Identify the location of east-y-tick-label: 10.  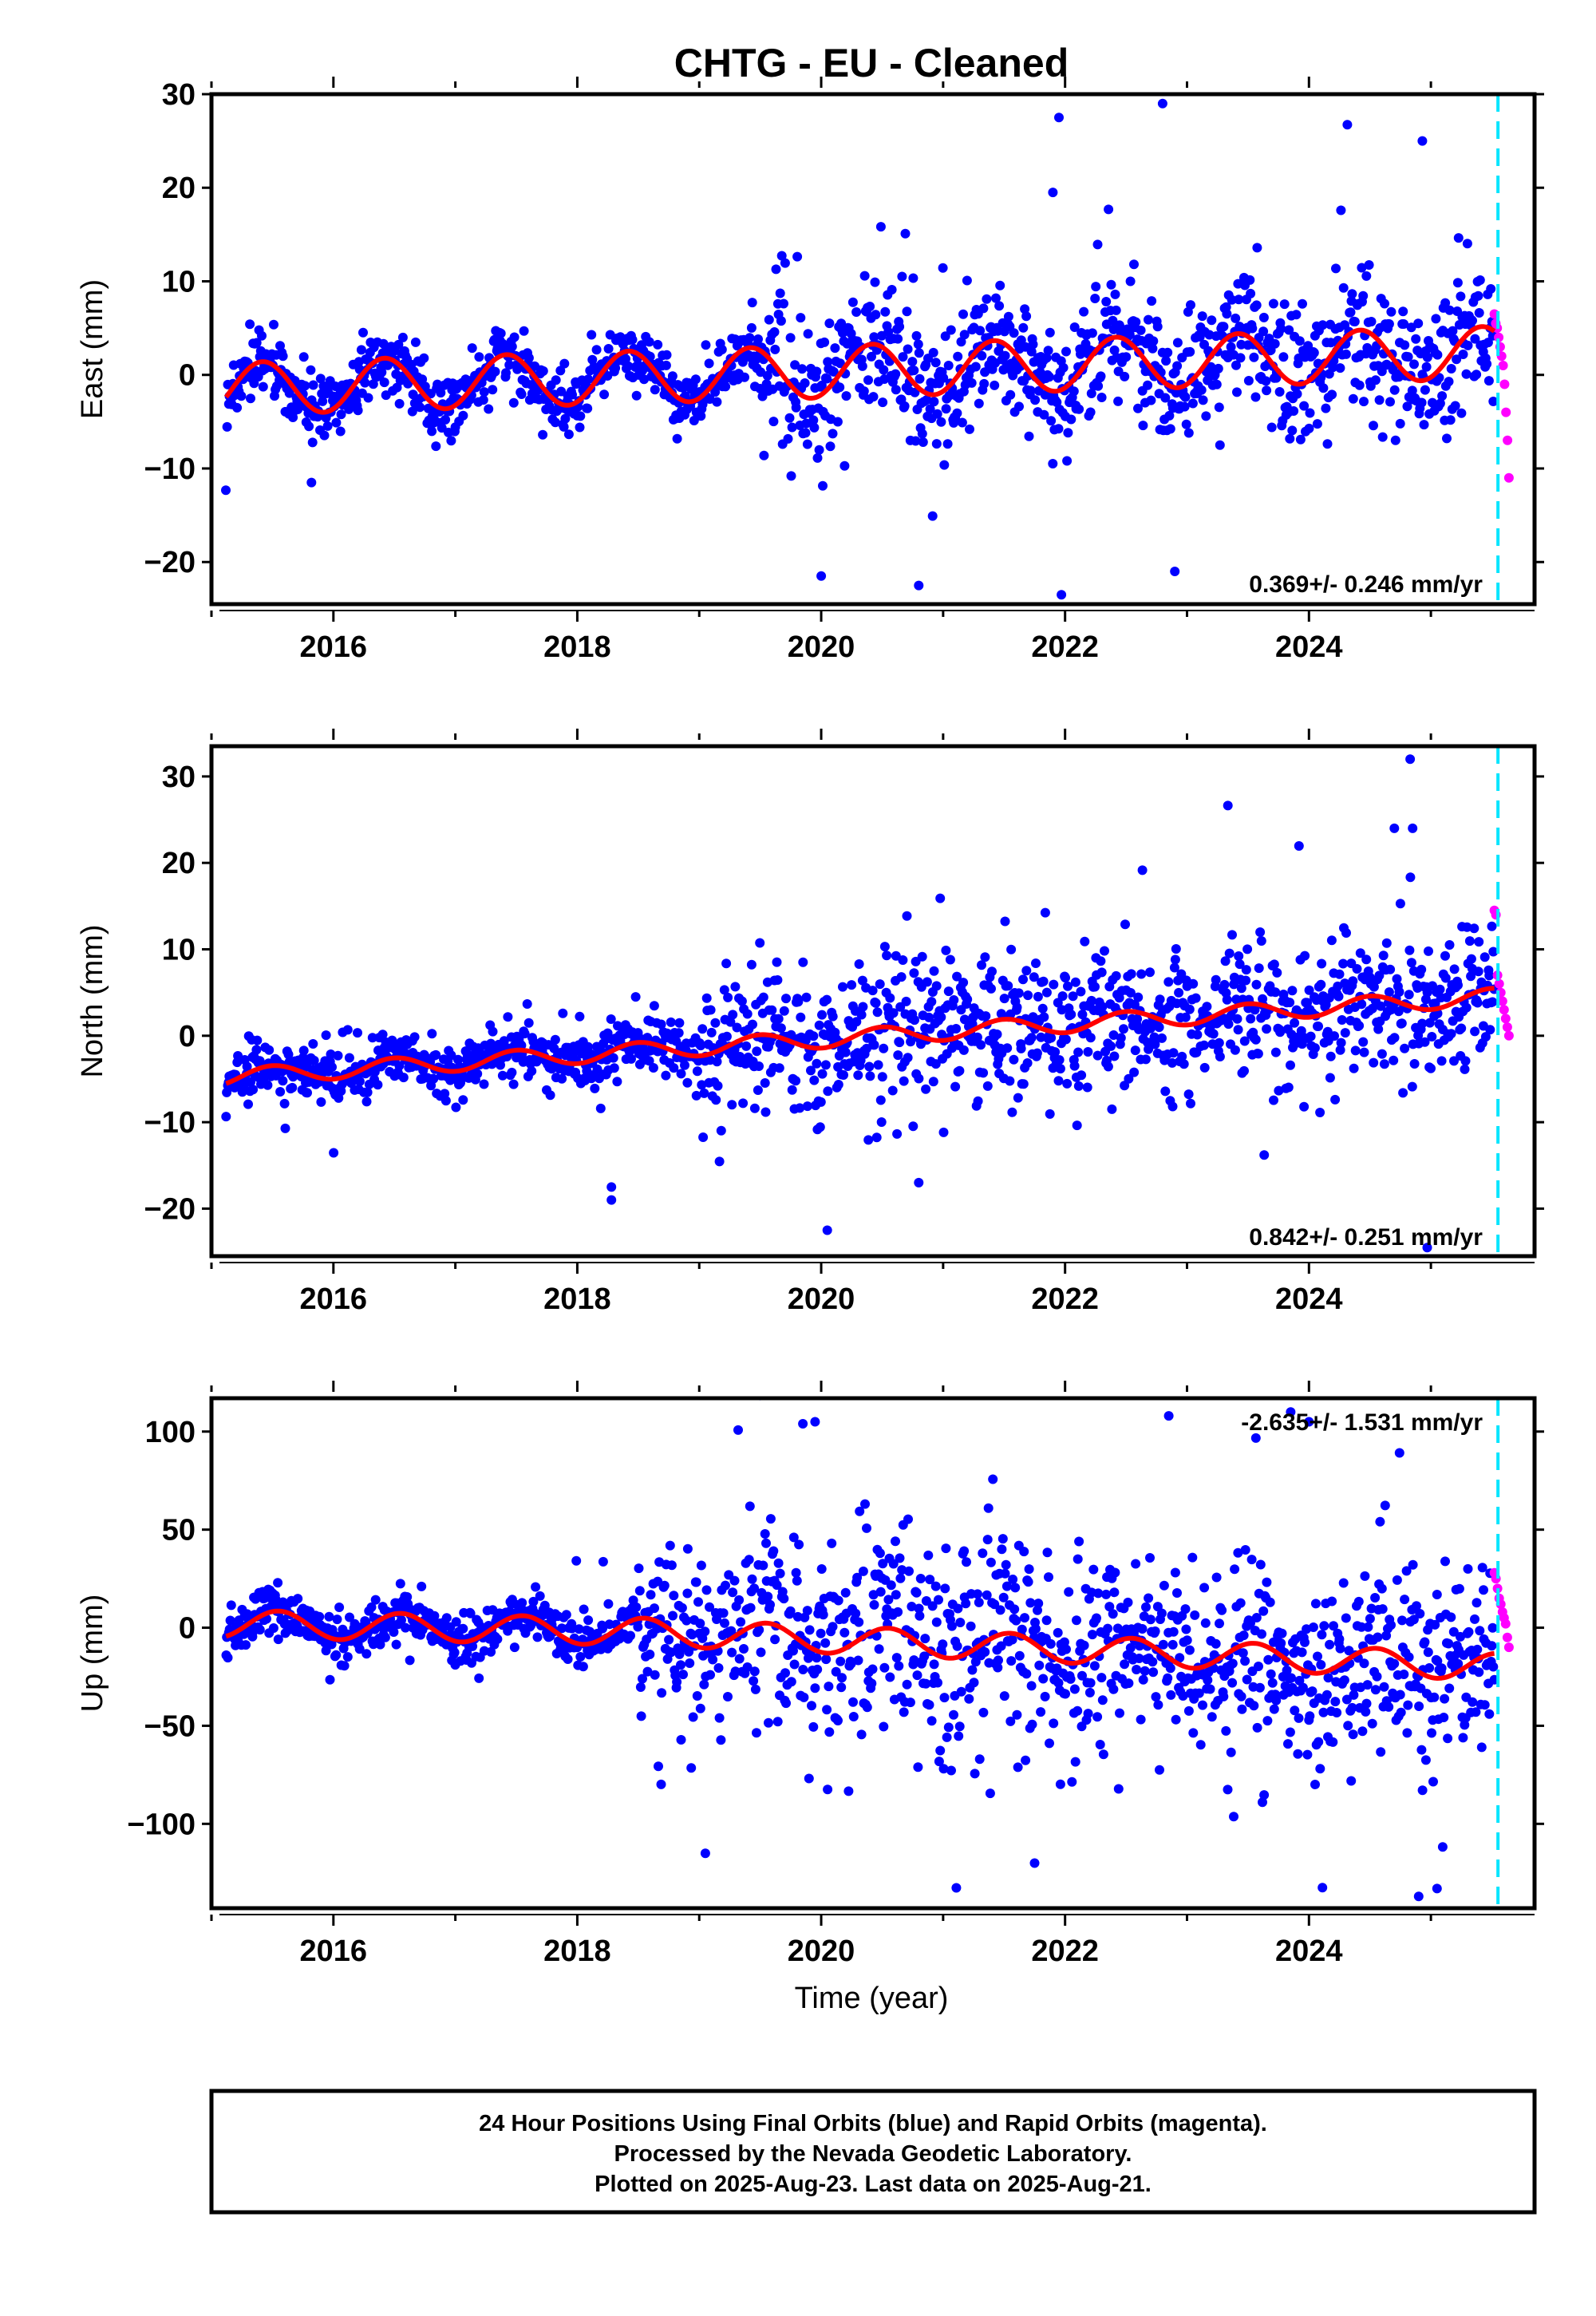
(179, 281).